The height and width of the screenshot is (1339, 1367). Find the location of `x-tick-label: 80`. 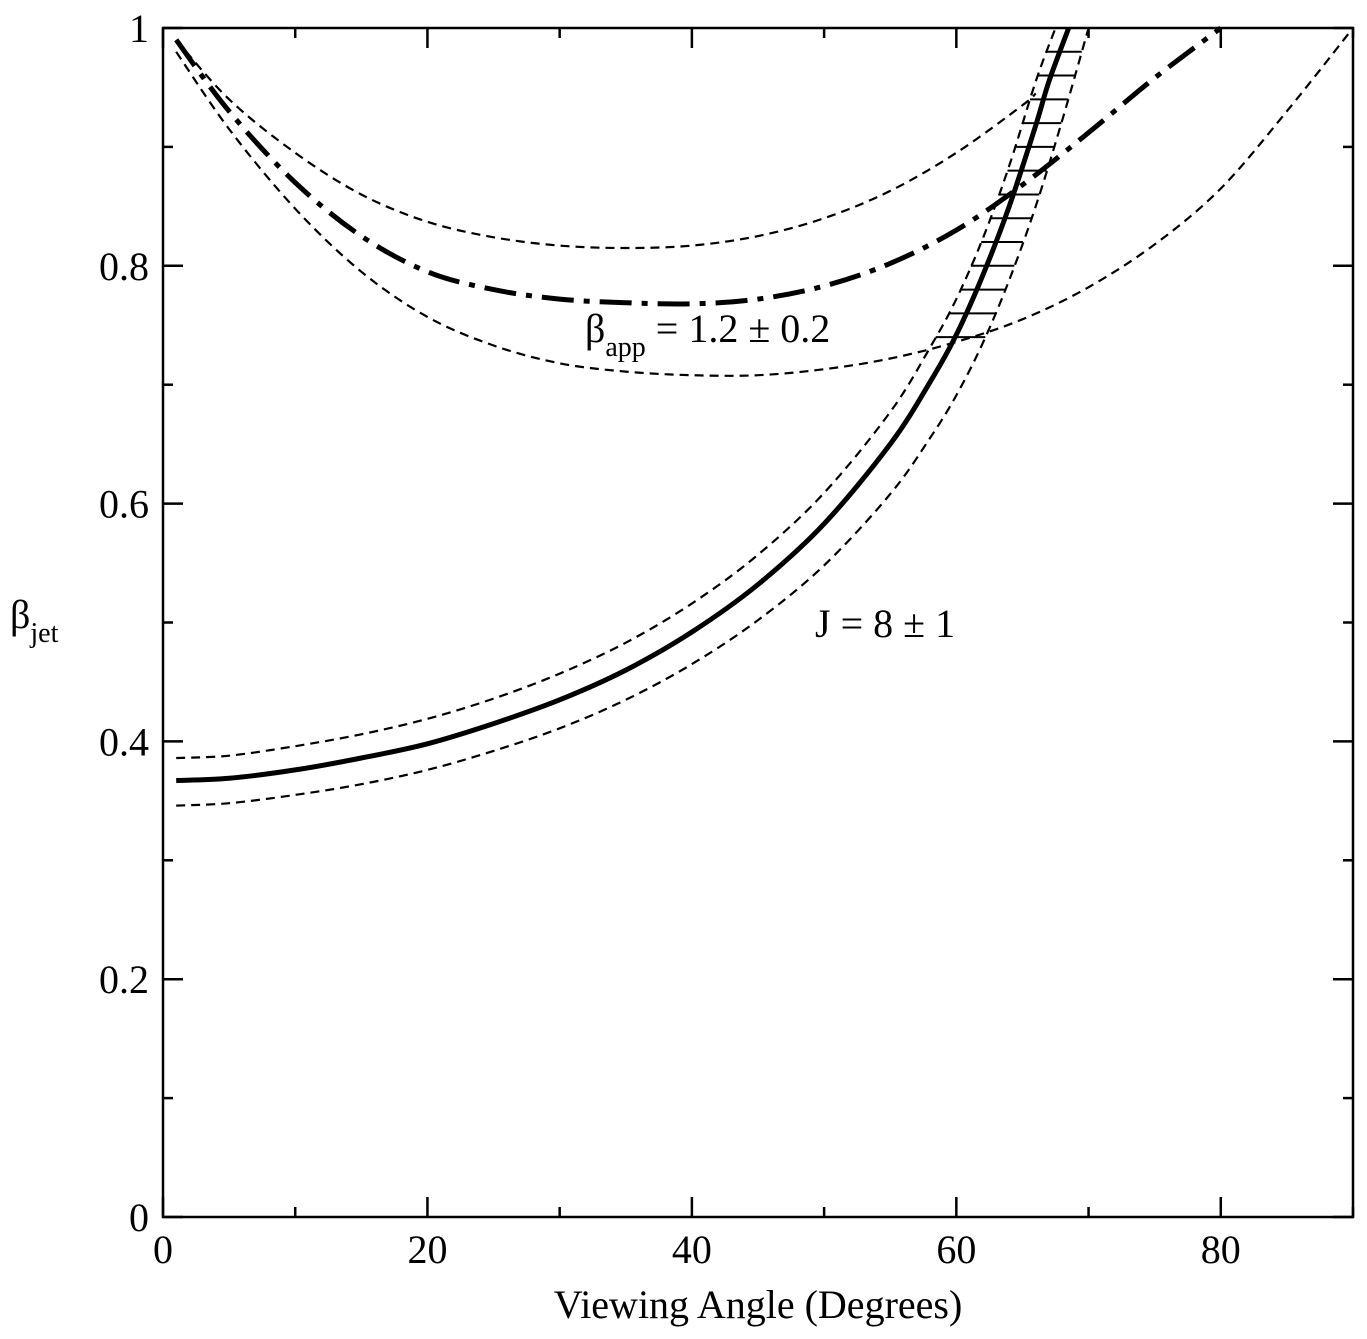

x-tick-label: 80 is located at coordinates (1221, 1249).